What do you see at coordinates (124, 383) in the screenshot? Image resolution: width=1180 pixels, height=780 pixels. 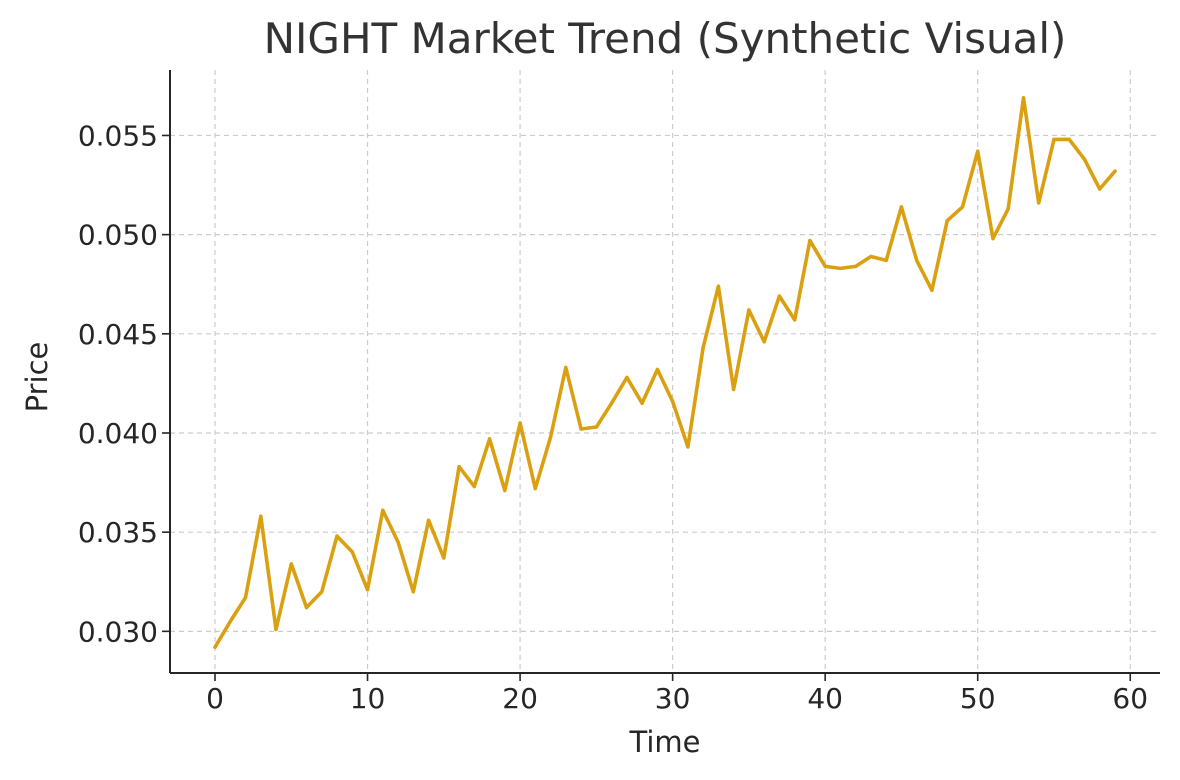 I see `y-ticks: 0.030 0.035 0.040 0.045 0.050 0.055` at bounding box center [124, 383].